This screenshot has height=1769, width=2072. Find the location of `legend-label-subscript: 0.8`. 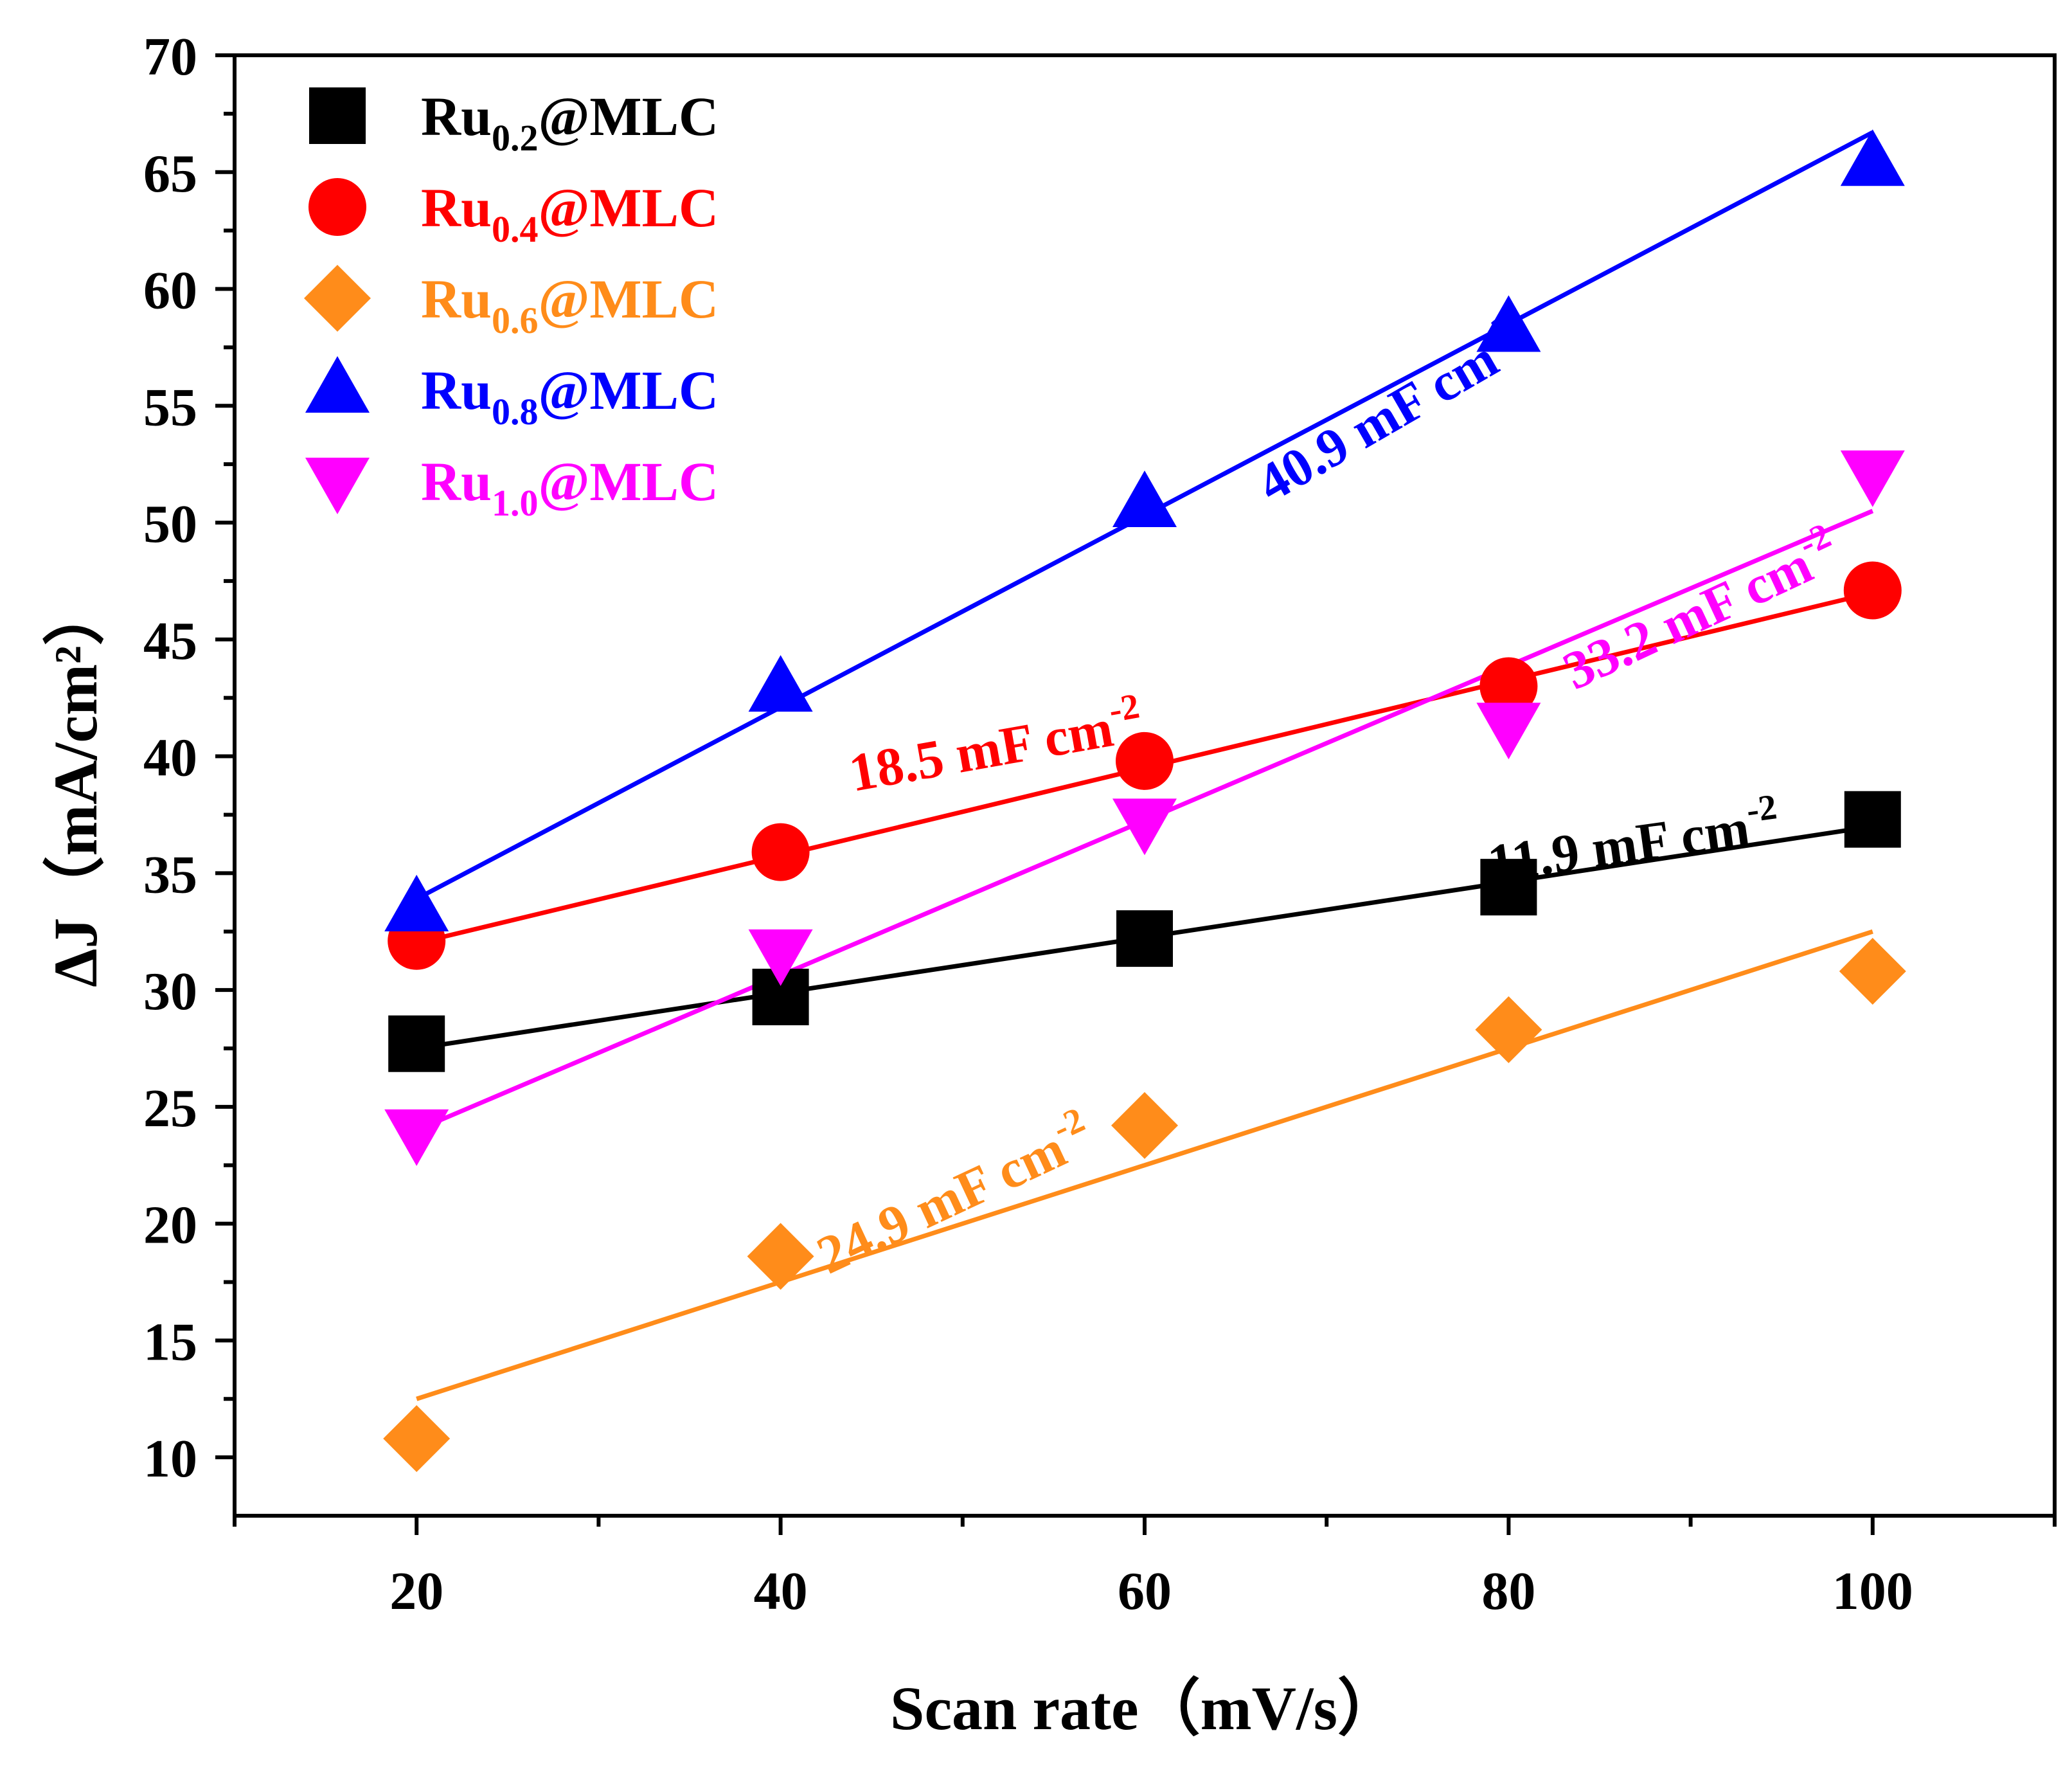

legend-label-subscript: 0.8 is located at coordinates (515, 412).